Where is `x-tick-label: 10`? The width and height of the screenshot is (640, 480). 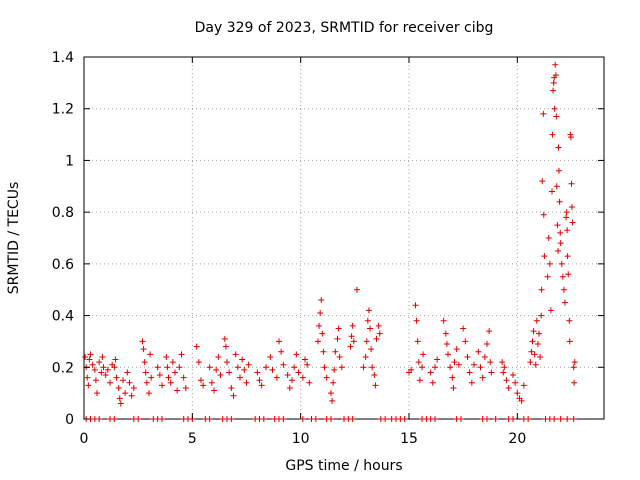
x-tick-label: 10 is located at coordinates (301, 439).